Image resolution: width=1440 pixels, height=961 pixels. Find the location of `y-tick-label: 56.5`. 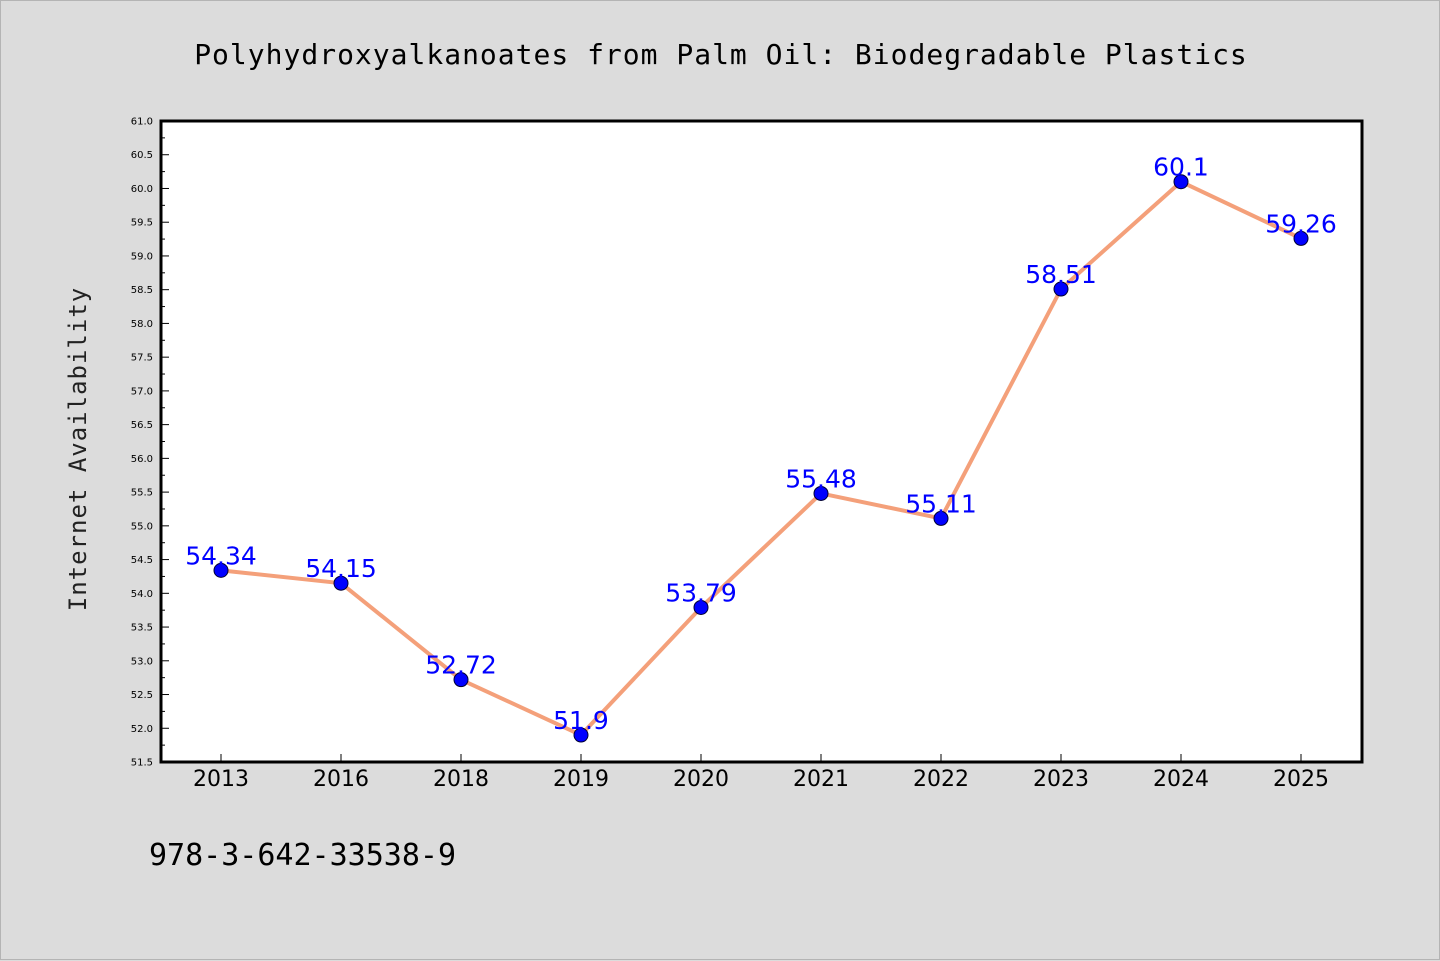

y-tick-label: 56.5 is located at coordinates (142, 425).